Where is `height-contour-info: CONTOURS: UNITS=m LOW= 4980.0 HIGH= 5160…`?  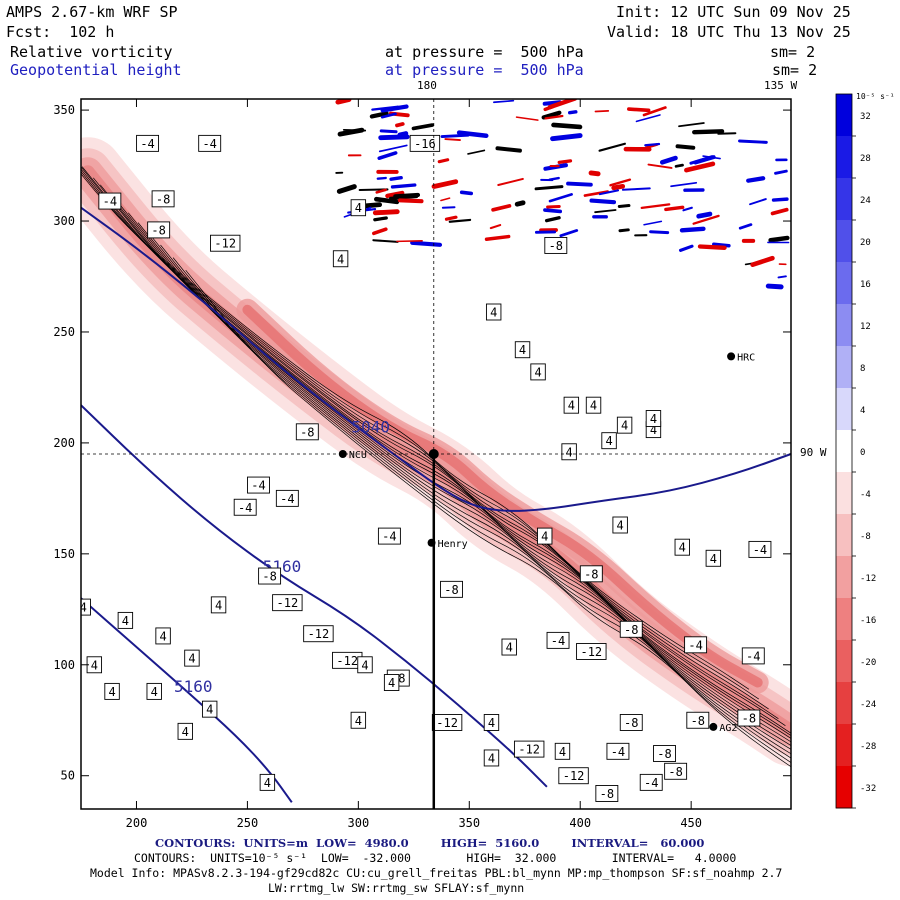 height-contour-info: CONTOURS: UNITS=m LOW= 4980.0 HIGH= 5160… is located at coordinates (430, 843).